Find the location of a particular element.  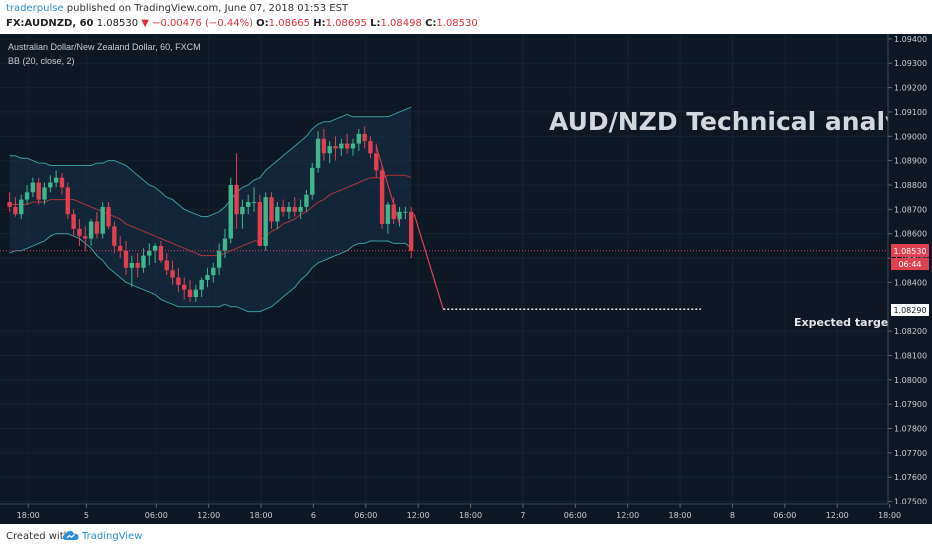

current-price-tag-text: 1.08530 is located at coordinates (909, 251).